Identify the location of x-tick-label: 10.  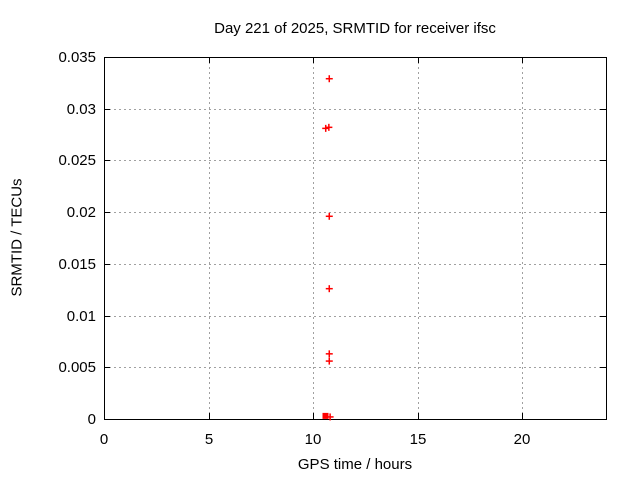
(313, 439).